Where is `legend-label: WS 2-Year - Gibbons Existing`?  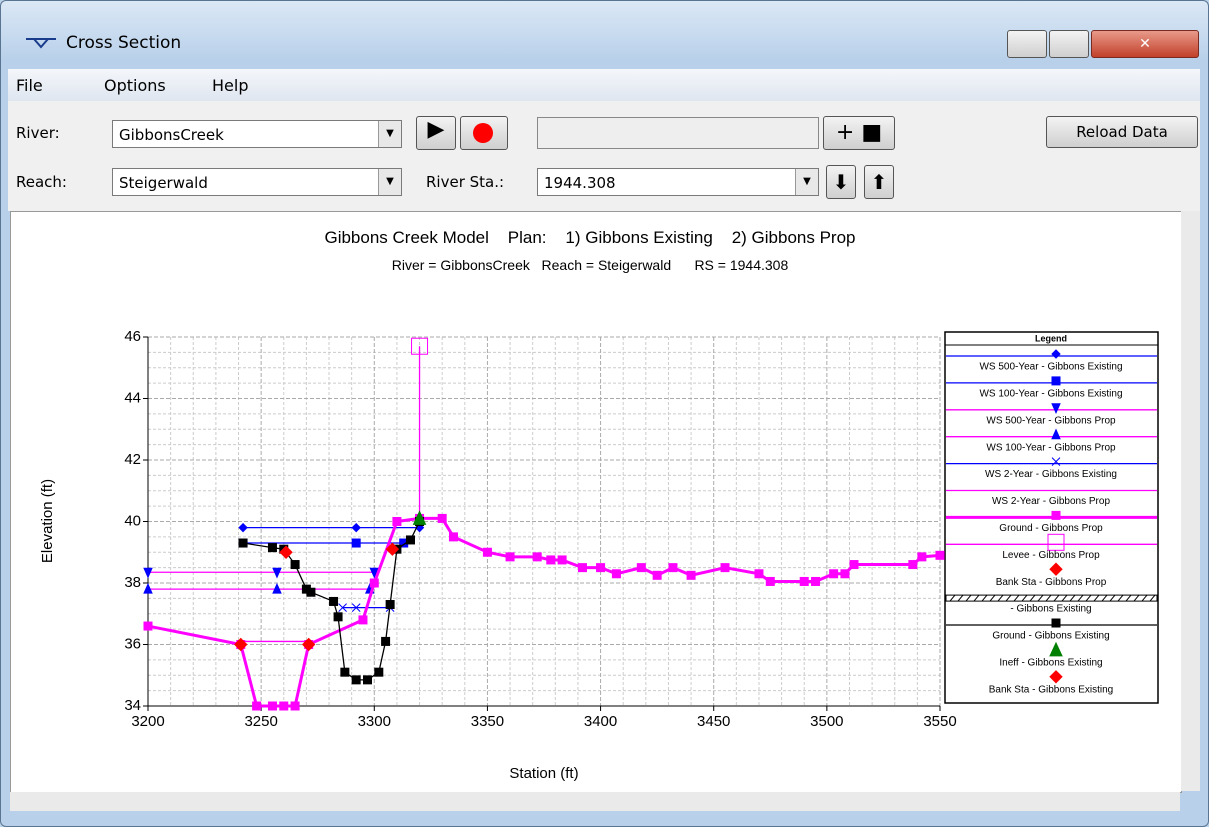
legend-label: WS 2-Year - Gibbons Existing is located at coordinates (1051, 474).